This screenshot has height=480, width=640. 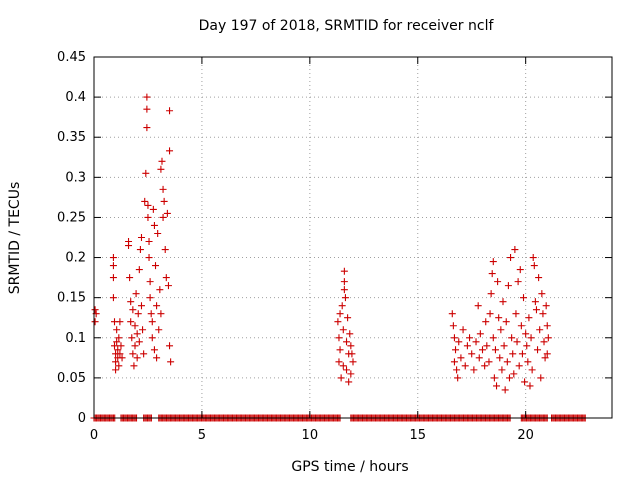 What do you see at coordinates (94, 435) in the screenshot?
I see `x-tick-label: 0` at bounding box center [94, 435].